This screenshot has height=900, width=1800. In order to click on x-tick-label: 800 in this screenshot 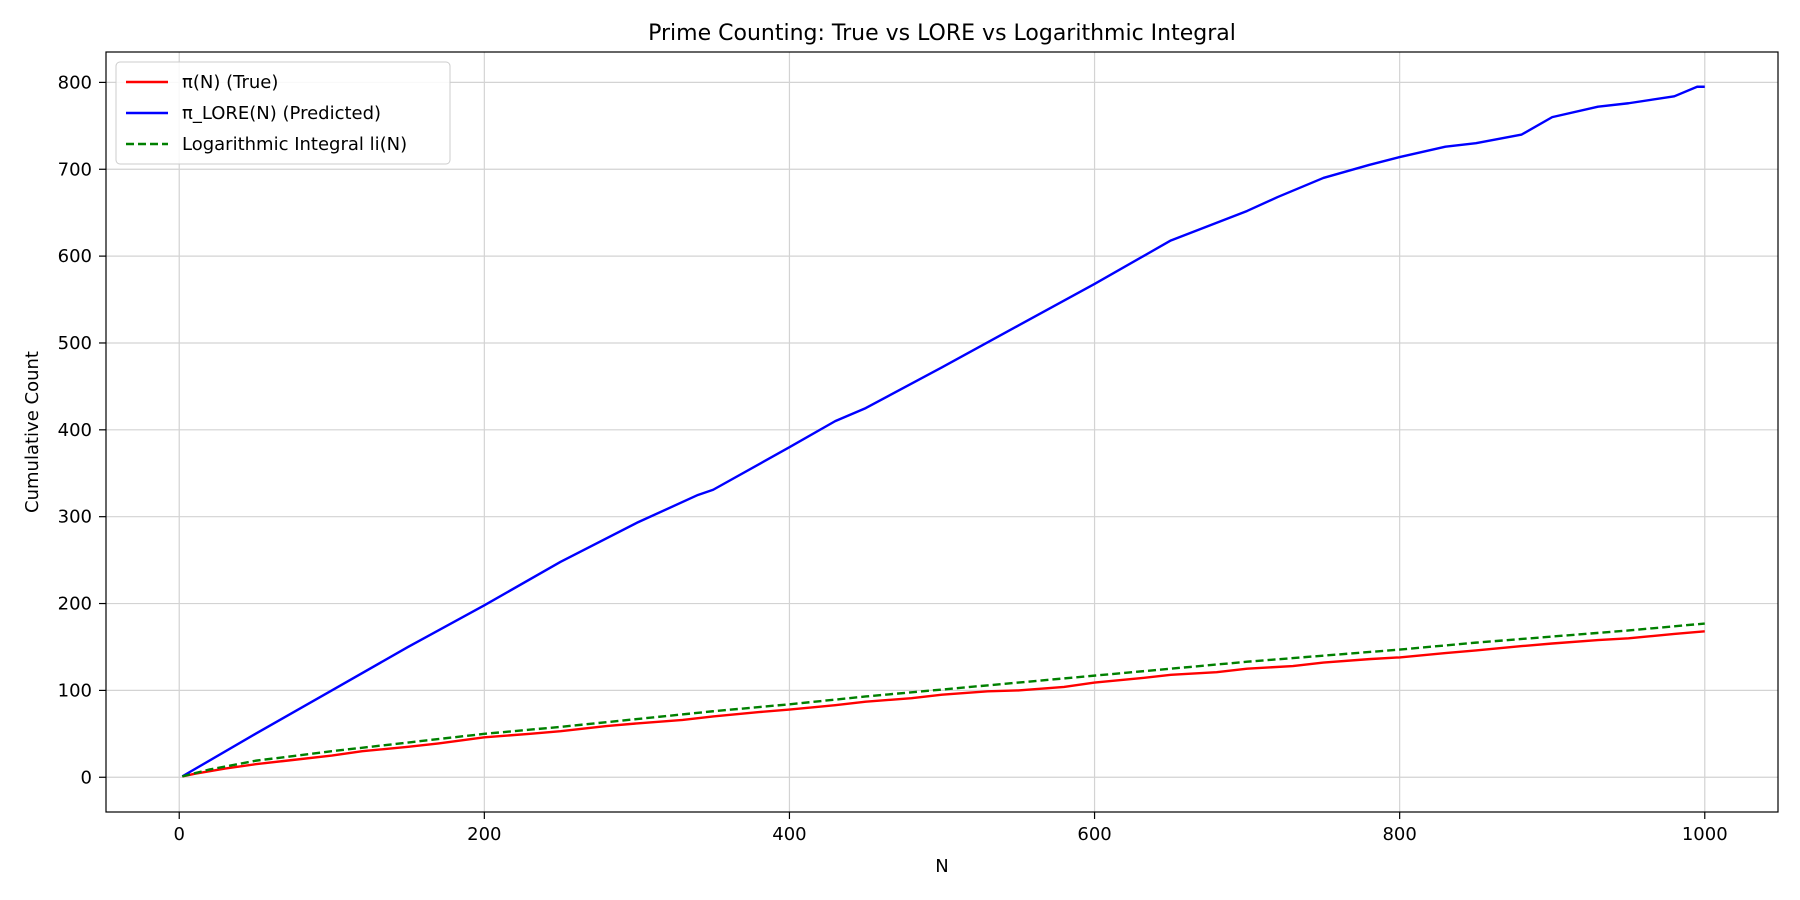, I will do `click(1399, 834)`.